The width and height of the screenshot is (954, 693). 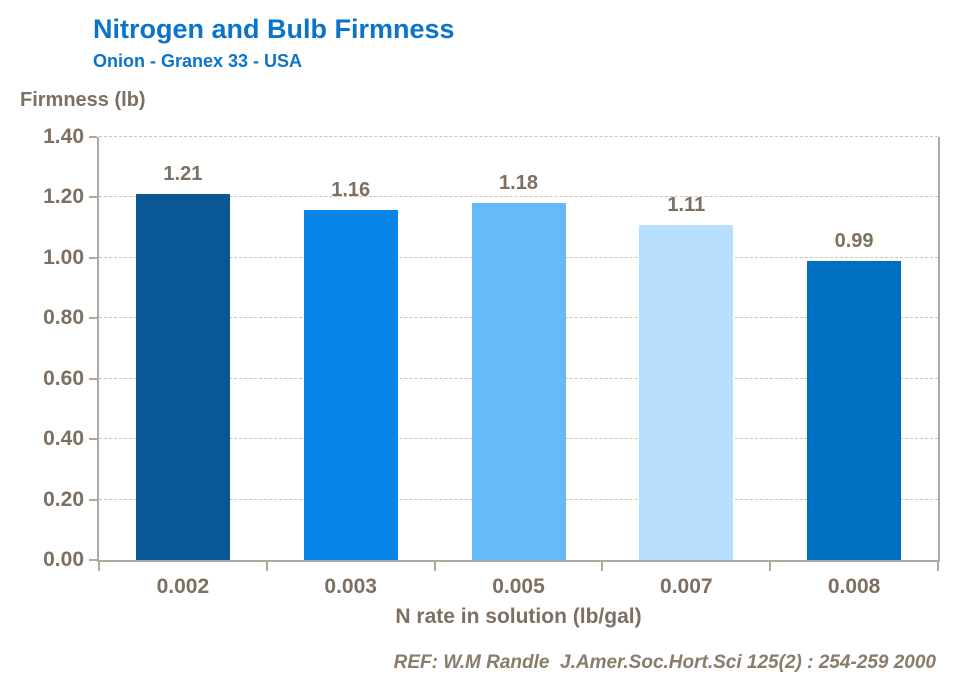 What do you see at coordinates (183, 174) in the screenshot?
I see `bar-value-label: 1.21` at bounding box center [183, 174].